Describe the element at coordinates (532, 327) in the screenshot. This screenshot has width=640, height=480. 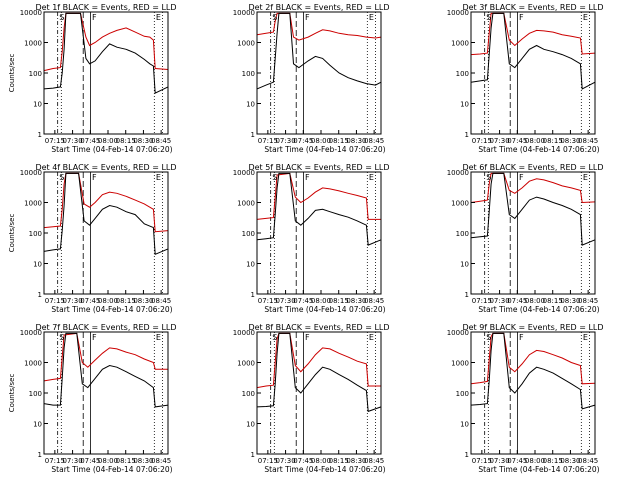
I see `panel-title: Det 9f BLACK = Events, RED = LLD` at that location.